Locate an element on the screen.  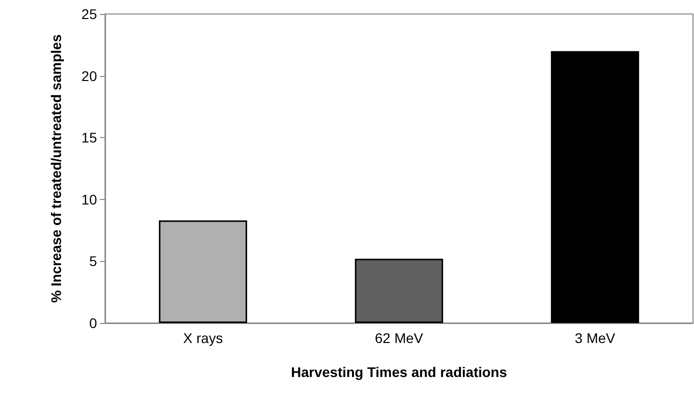
y-axis-title: % Increase of treated/untreated samples is located at coordinates (56, 168).